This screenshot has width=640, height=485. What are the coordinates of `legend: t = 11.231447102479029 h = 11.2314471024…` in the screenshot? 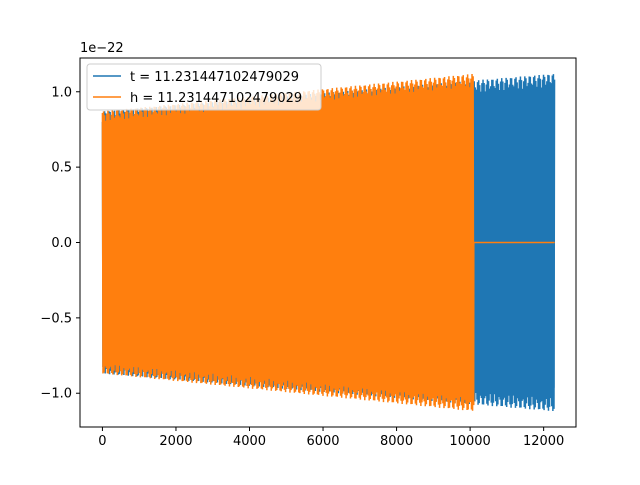 It's located at (204, 87).